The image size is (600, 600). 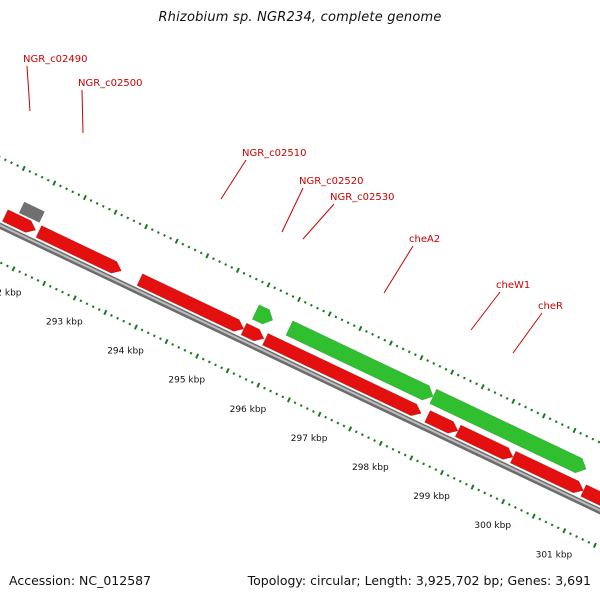 What do you see at coordinates (78, 249) in the screenshot?
I see `gene-ngr_c02500-arrow` at bounding box center [78, 249].